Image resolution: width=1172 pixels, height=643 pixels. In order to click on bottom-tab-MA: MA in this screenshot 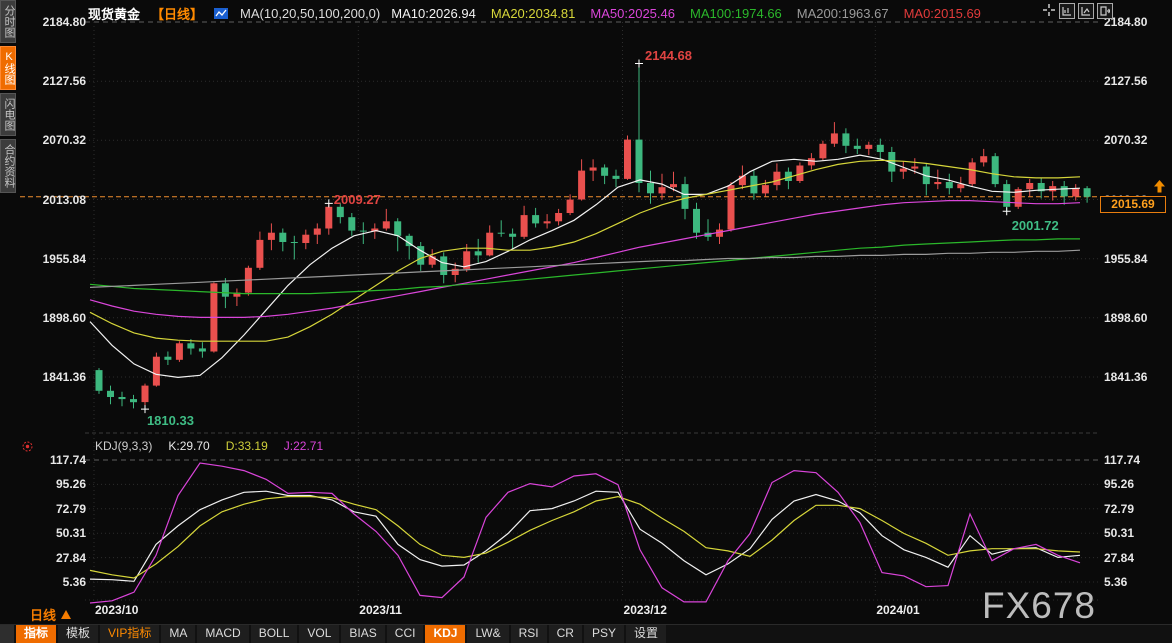, I will do `click(178, 634)`.